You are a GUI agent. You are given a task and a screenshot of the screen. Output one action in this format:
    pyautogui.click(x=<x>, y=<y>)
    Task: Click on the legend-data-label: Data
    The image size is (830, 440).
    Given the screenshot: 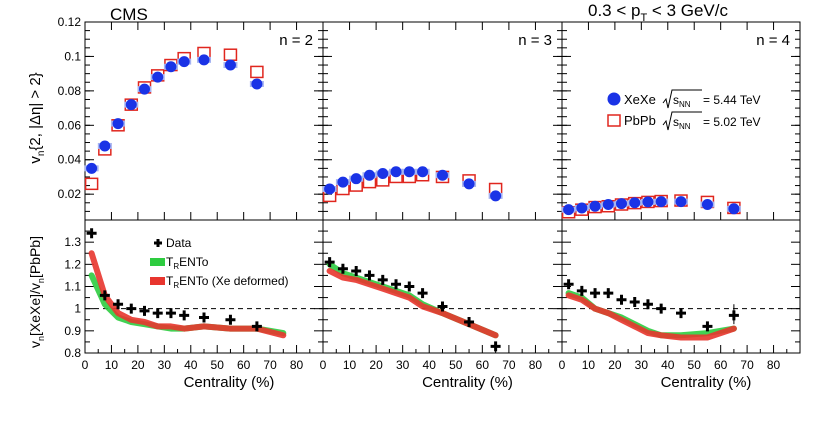 What is the action you would take?
    pyautogui.click(x=179, y=243)
    